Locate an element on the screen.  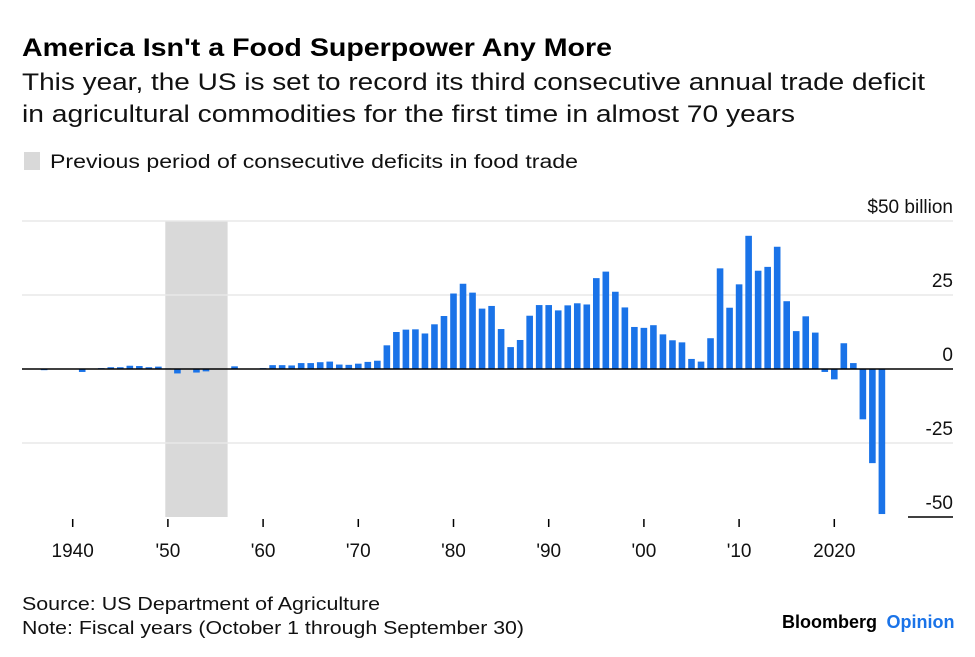
bar-1974 is located at coordinates (396, 350).